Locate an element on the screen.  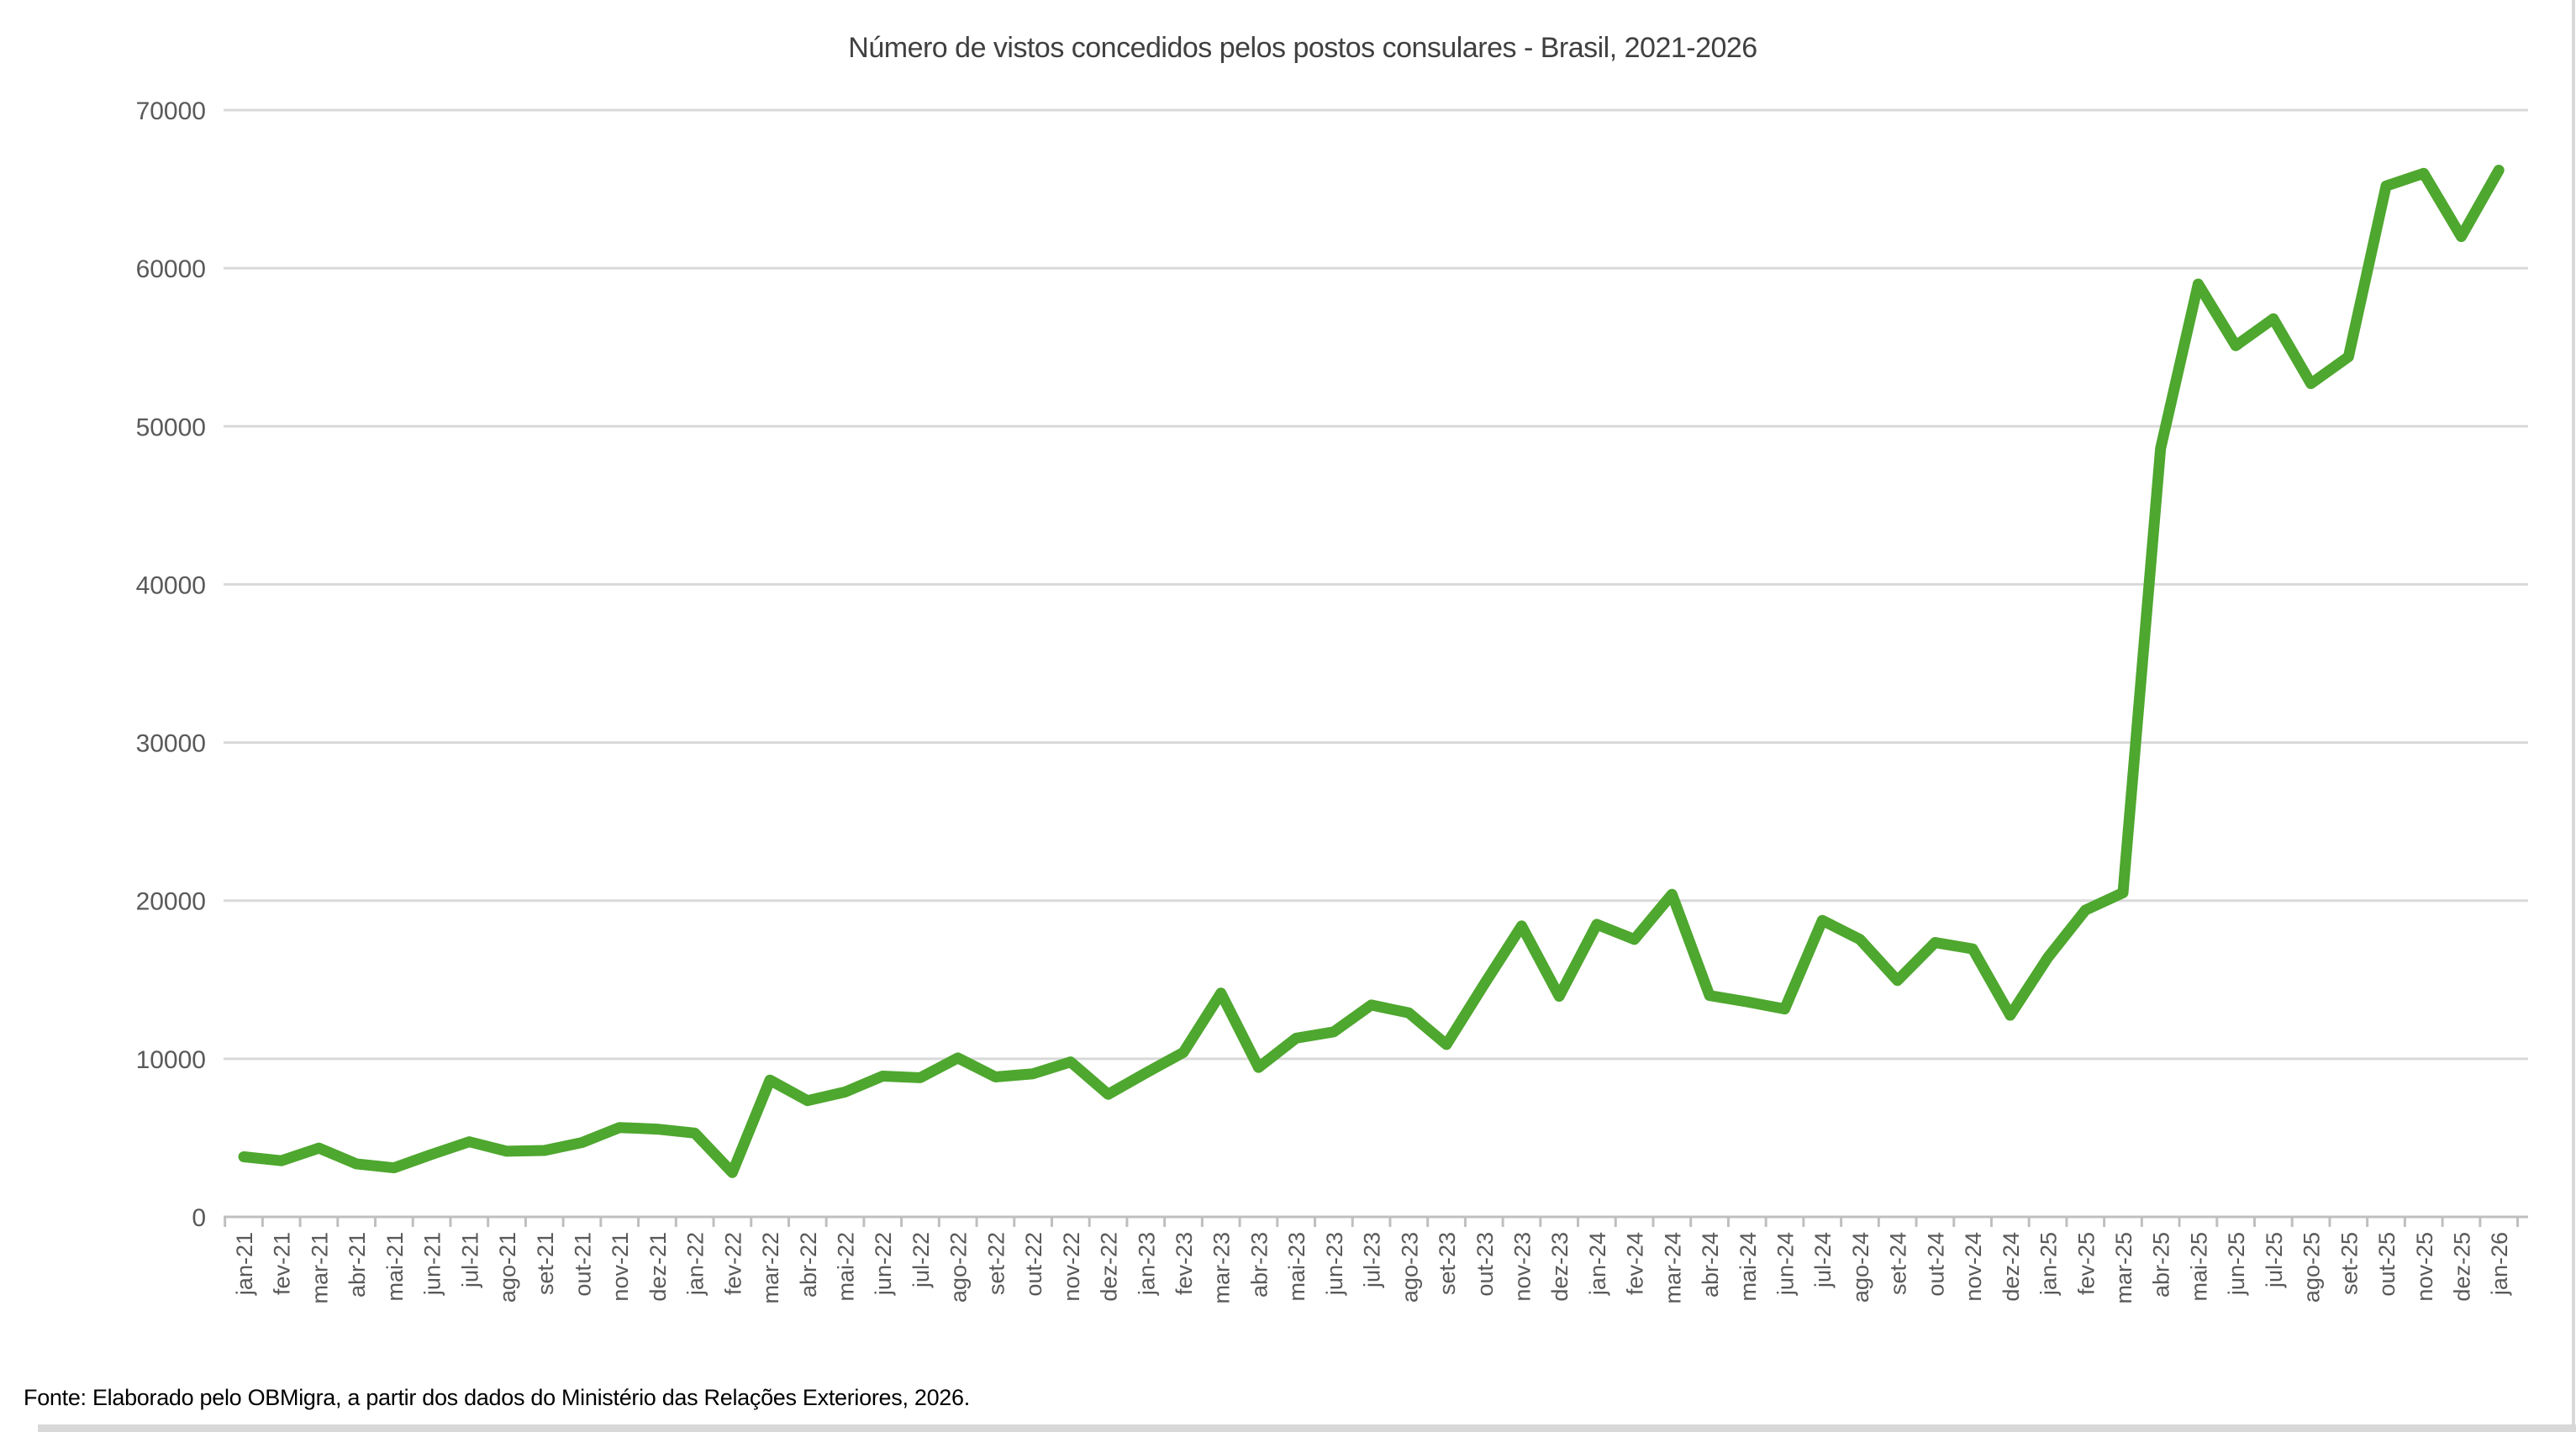
x-tick-label: mar-23 is located at coordinates (1222, 1268).